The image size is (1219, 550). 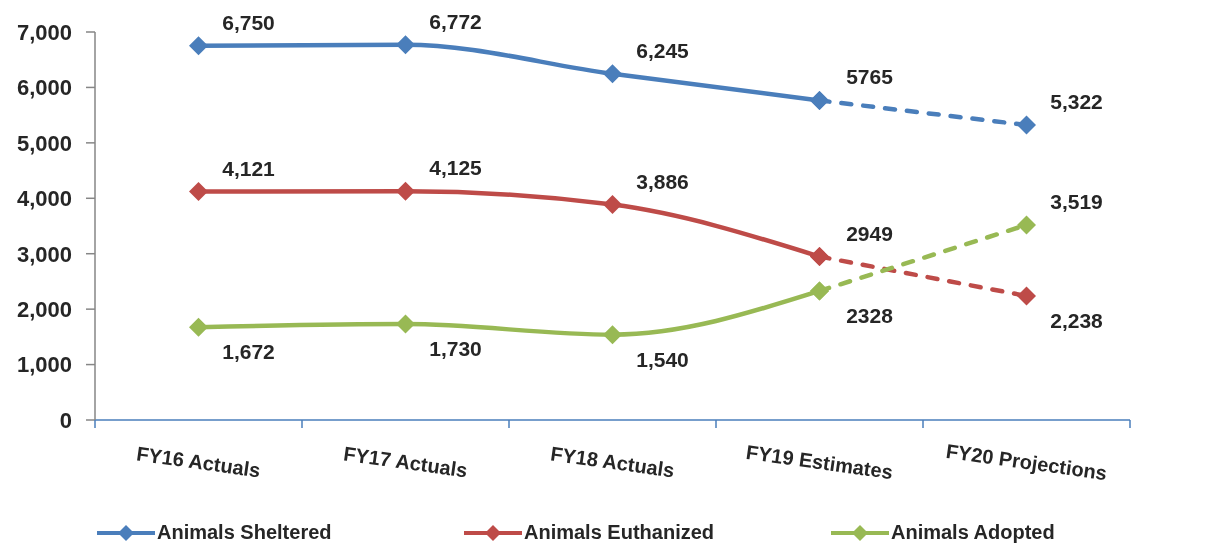 I want to click on data-label: 3,519, so click(x=1076, y=201).